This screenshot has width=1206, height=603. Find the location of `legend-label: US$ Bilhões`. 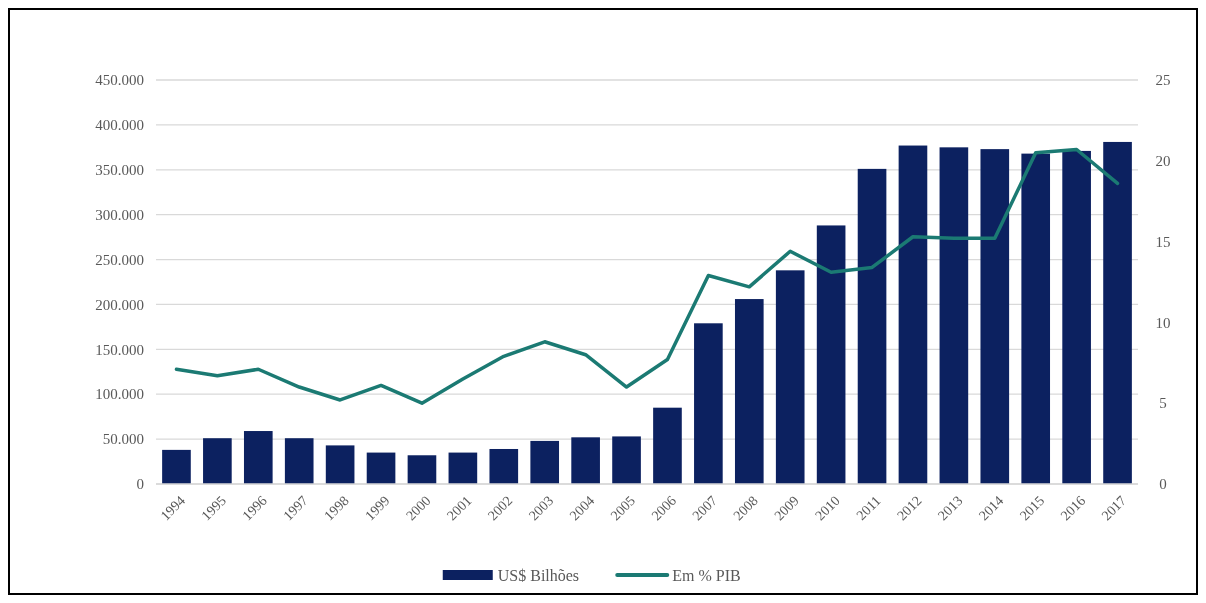

legend-label: US$ Bilhões is located at coordinates (538, 575).